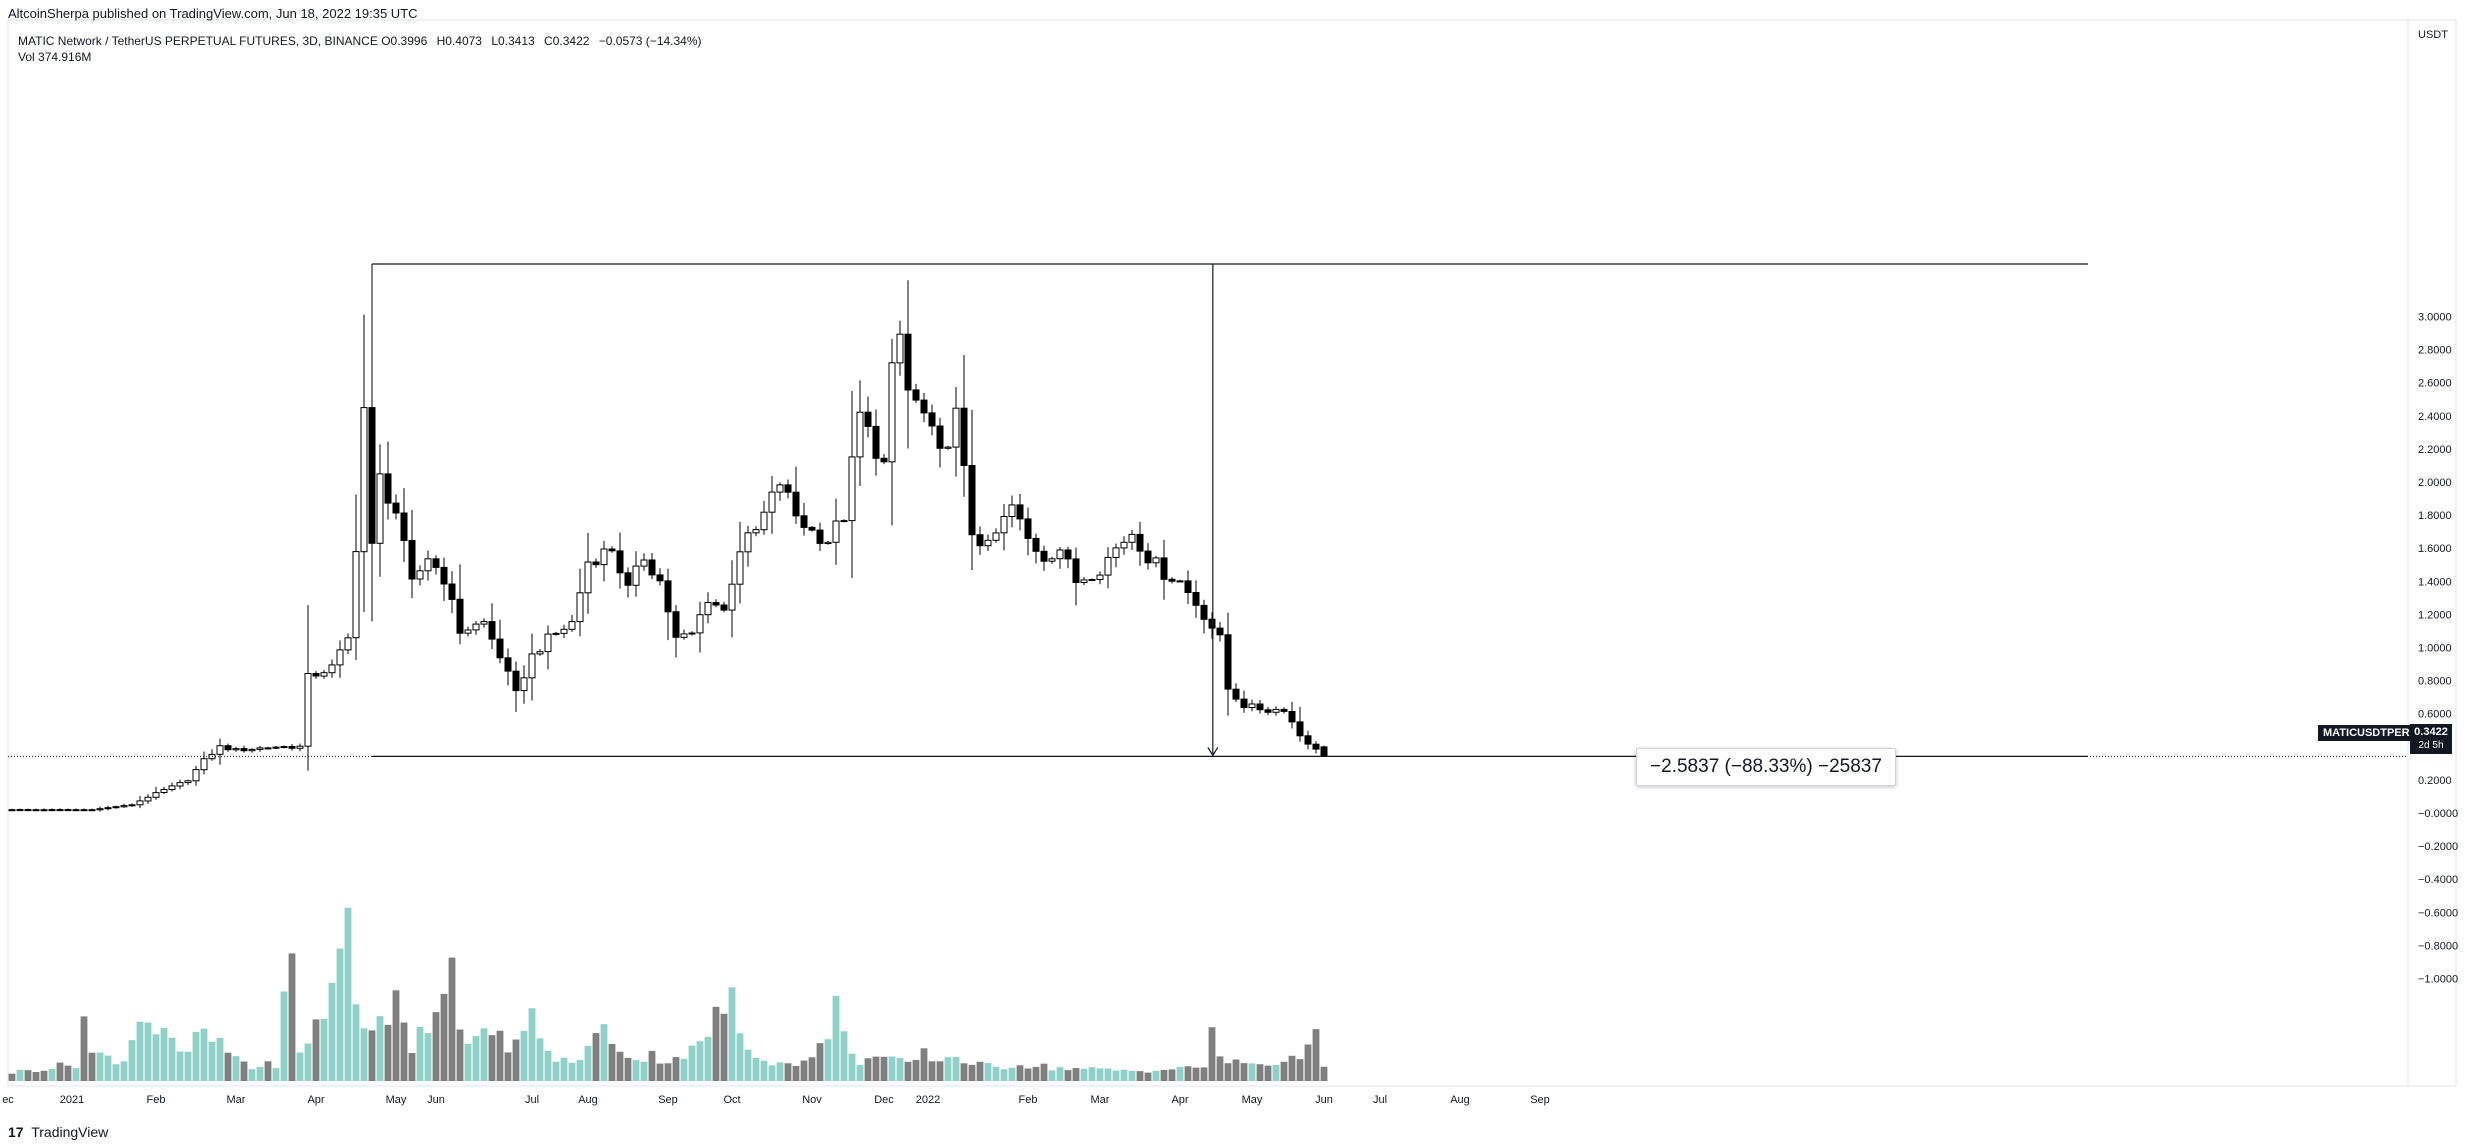 This screenshot has width=2474, height=1148. Describe the element at coordinates (2435, 649) in the screenshot. I see `y-tick-label: 1.0000` at that location.